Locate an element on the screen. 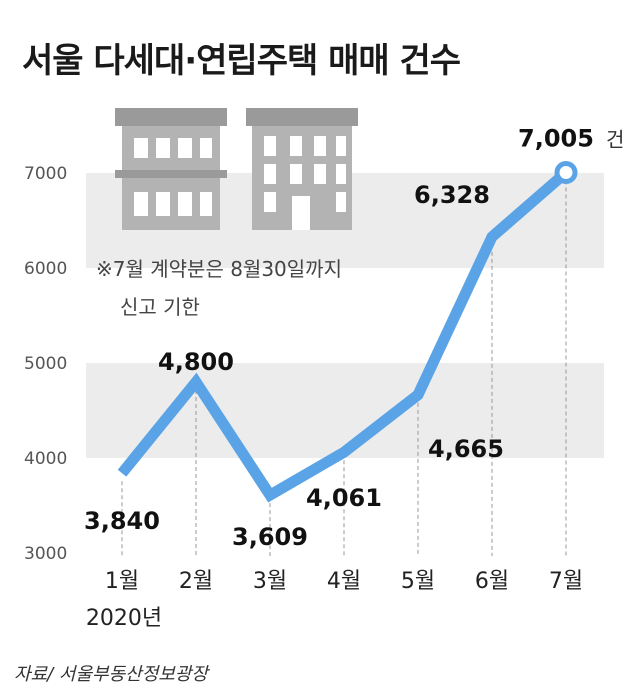 The height and width of the screenshot is (699, 640). unit-label: 건 is located at coordinates (615, 140).